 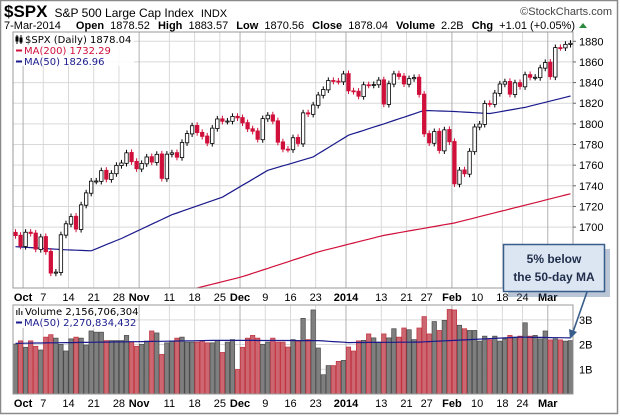 What do you see at coordinates (194, 298) in the screenshot?
I see `x-tick-label: 18` at bounding box center [194, 298].